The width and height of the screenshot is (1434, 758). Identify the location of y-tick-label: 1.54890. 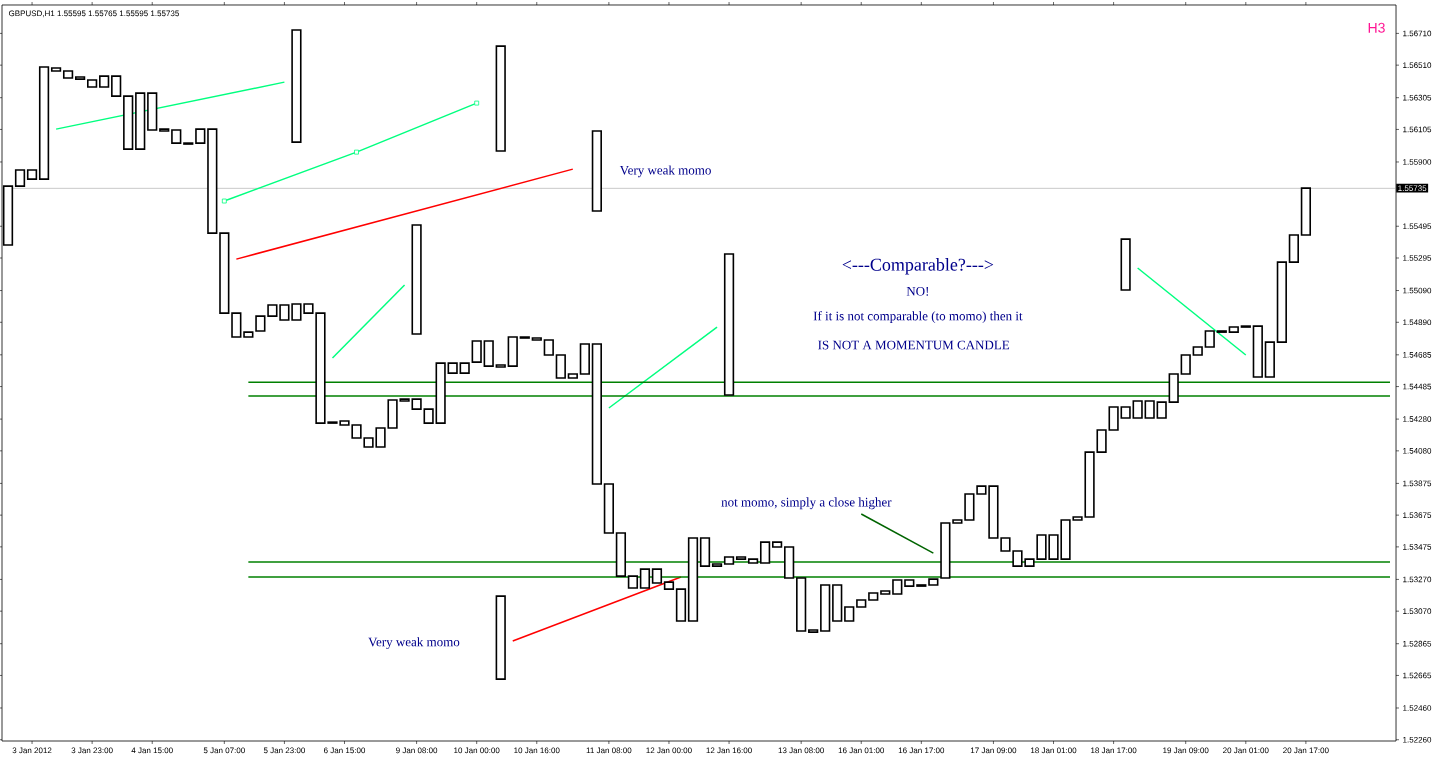
(1417, 322).